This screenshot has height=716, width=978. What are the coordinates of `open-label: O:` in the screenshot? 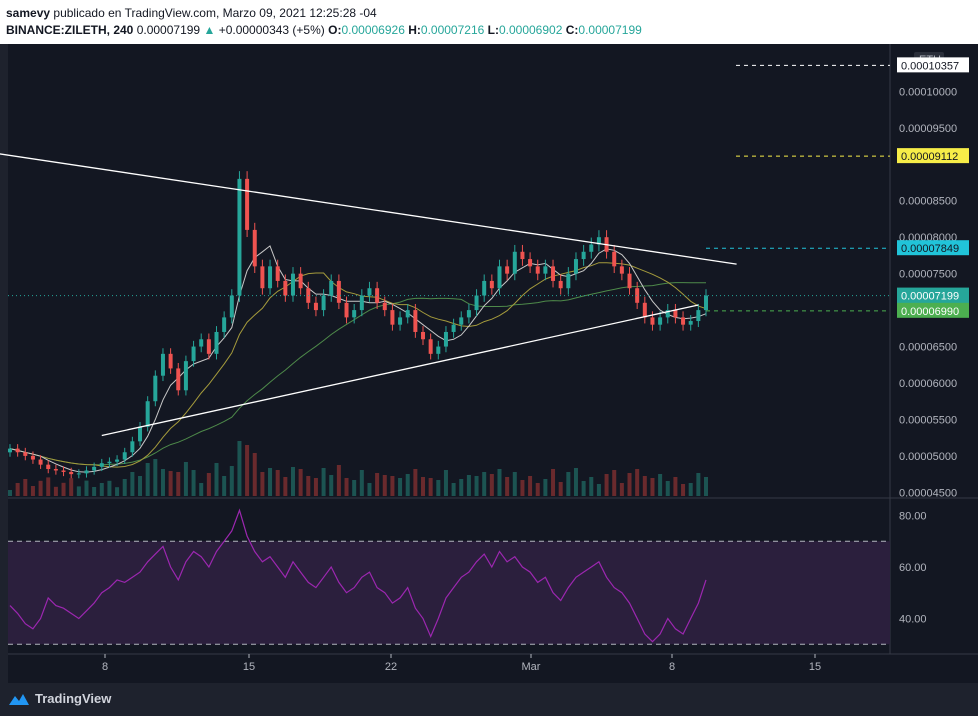 It's located at (335, 30).